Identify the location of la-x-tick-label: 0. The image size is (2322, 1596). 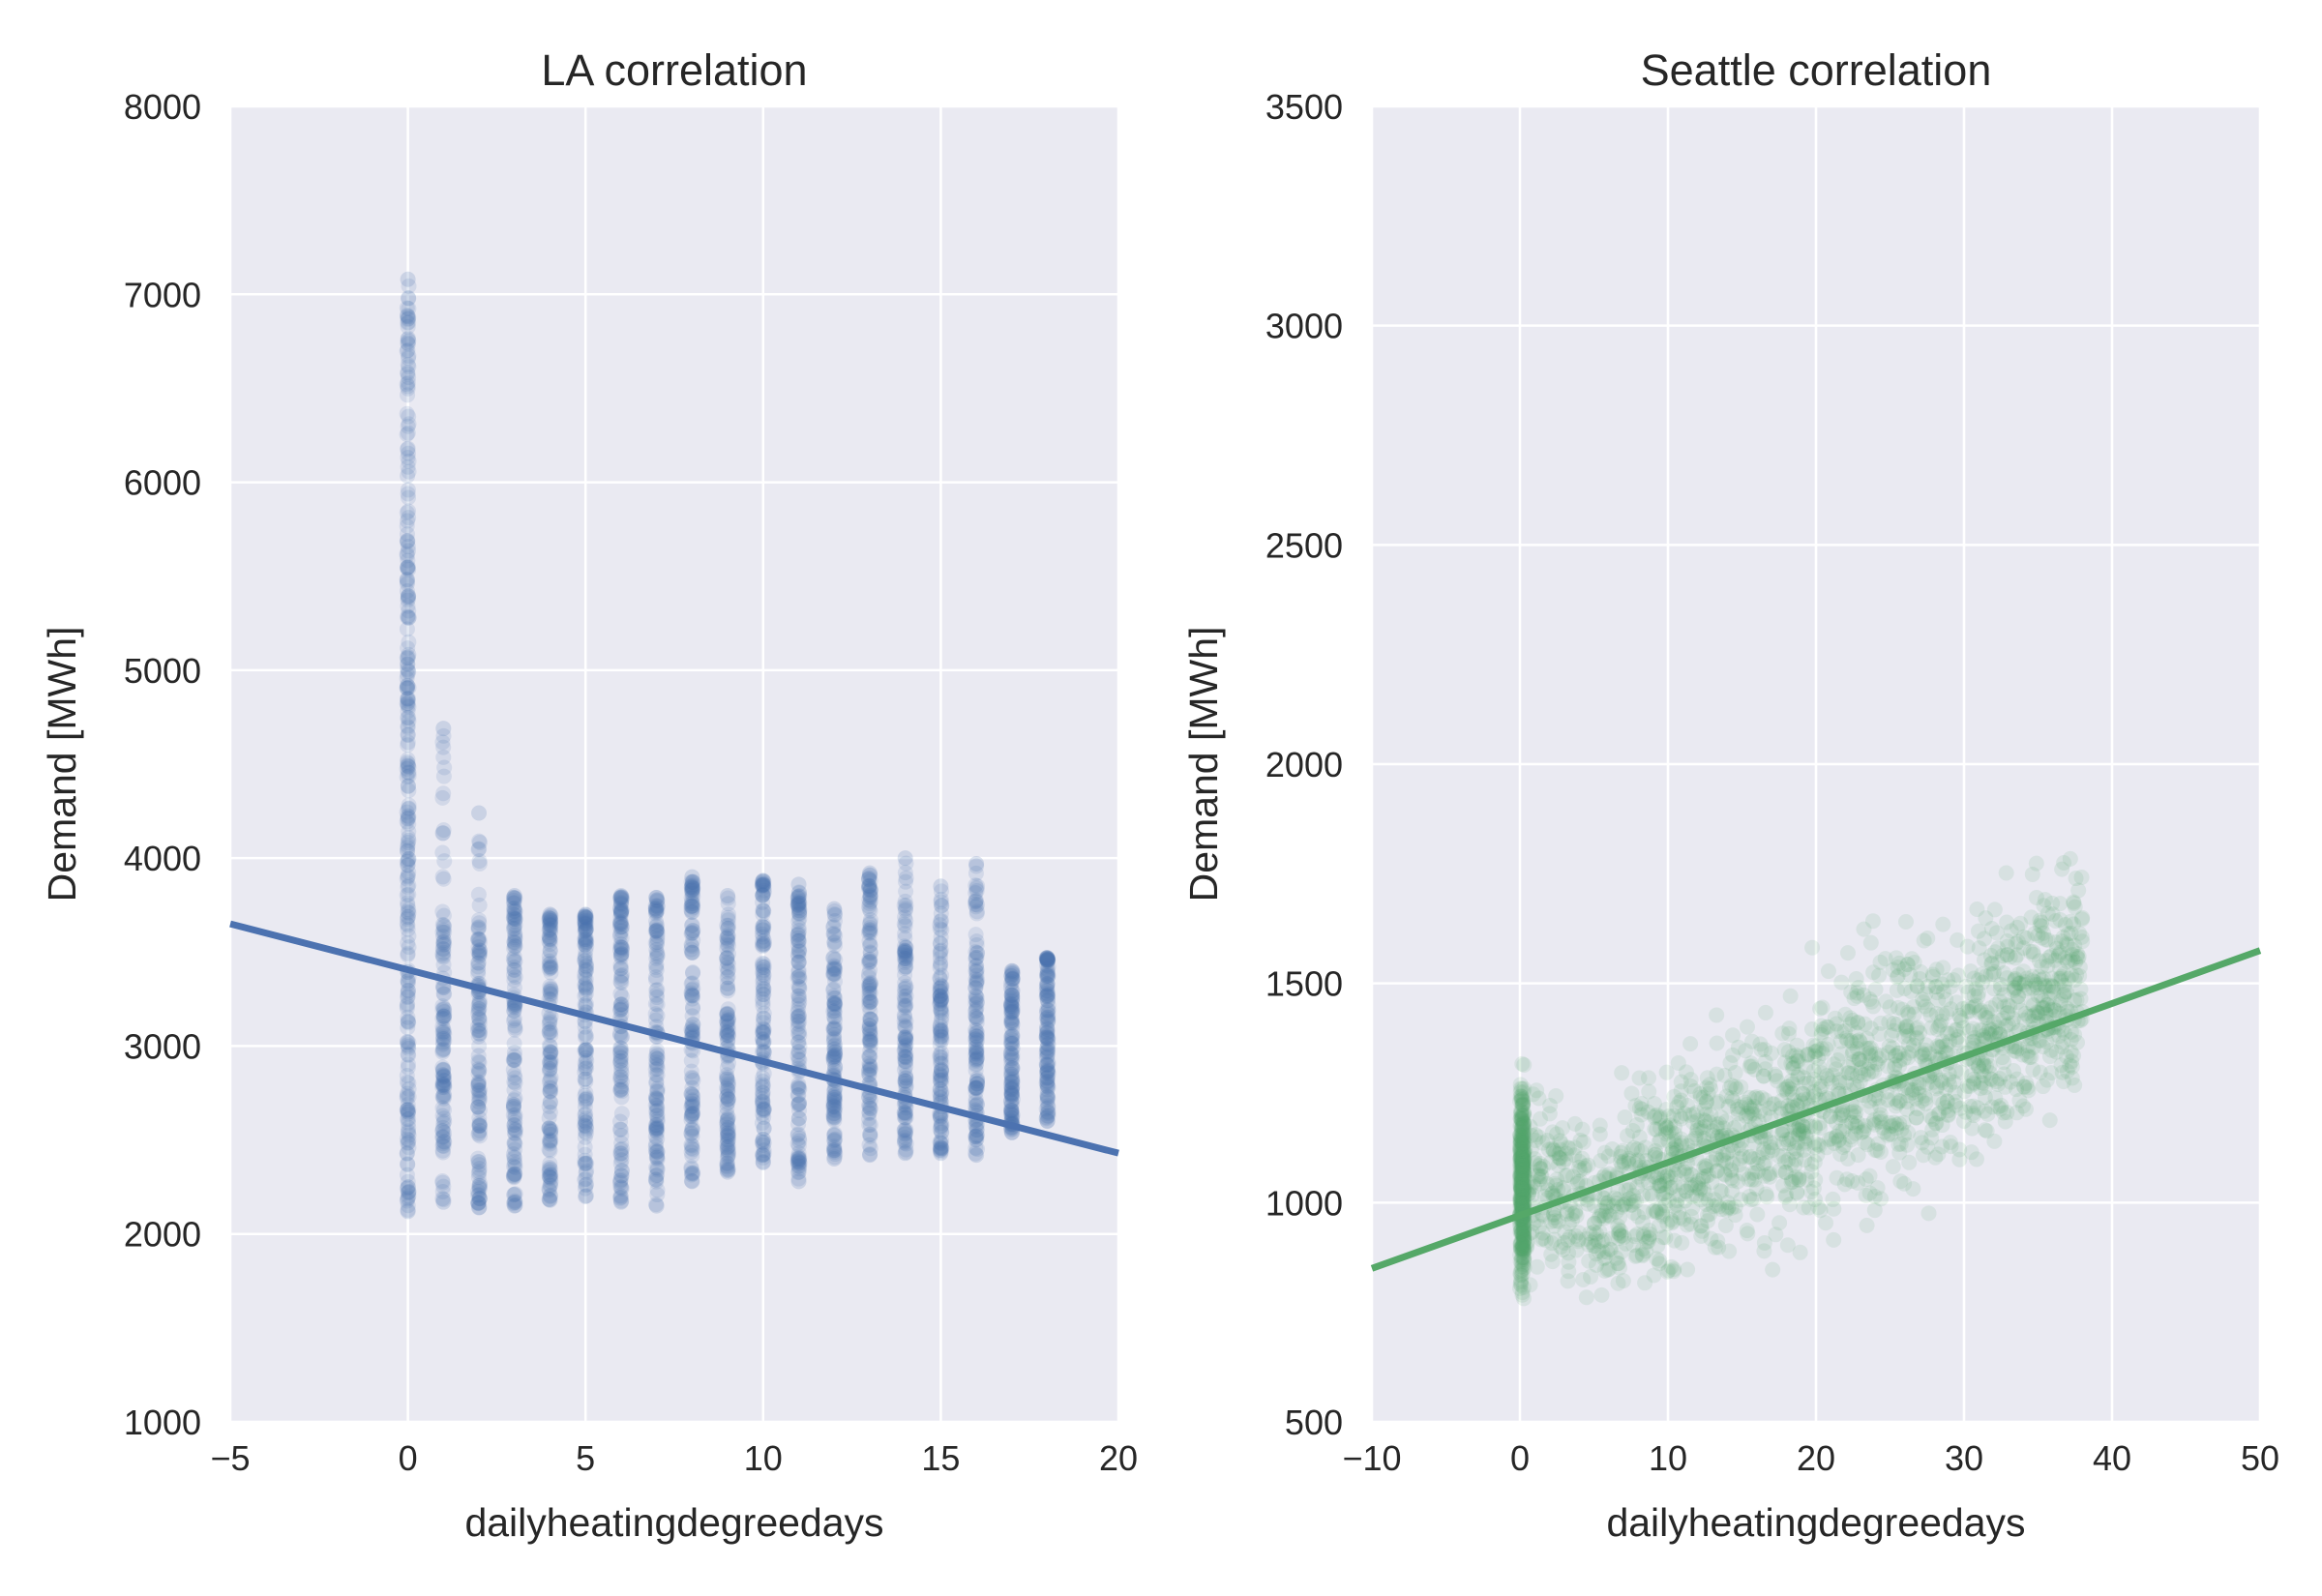
(408, 1458).